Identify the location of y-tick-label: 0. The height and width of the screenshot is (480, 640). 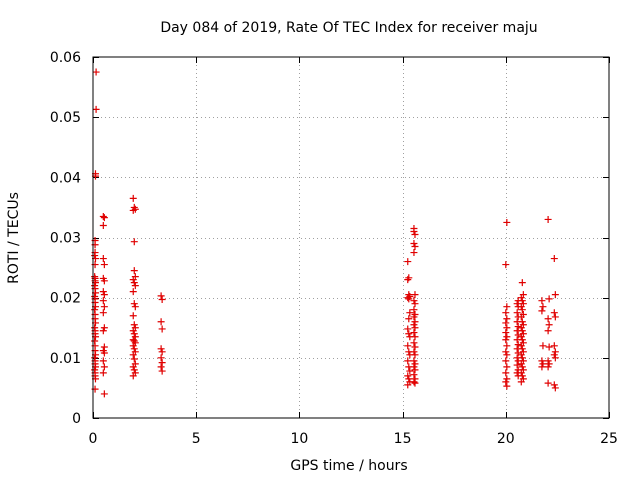
(76, 419).